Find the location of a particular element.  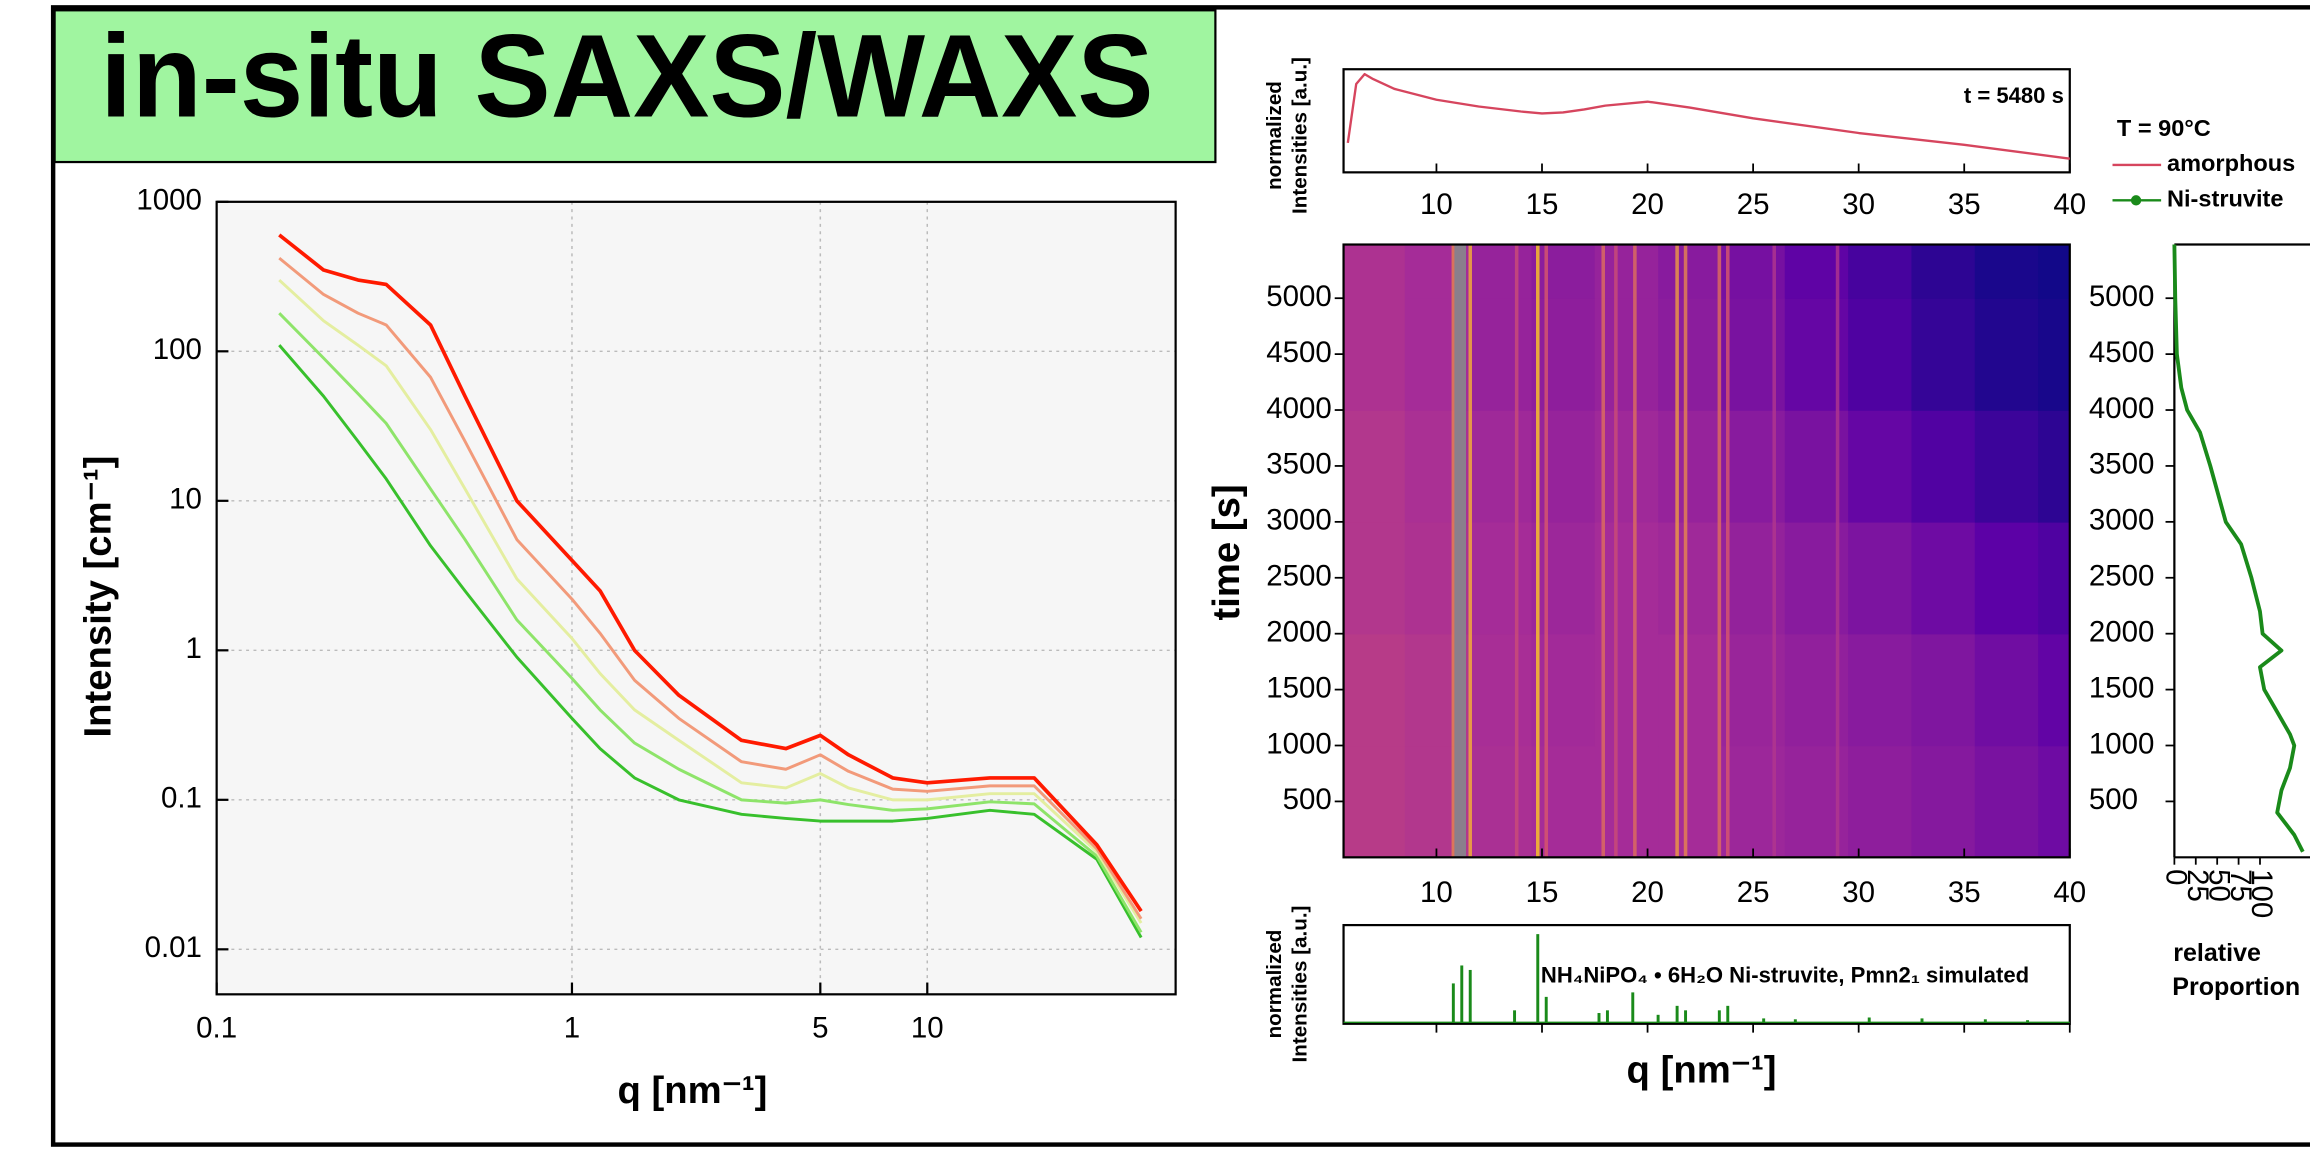

annotation: t = 5480 s is located at coordinates (2014, 95).